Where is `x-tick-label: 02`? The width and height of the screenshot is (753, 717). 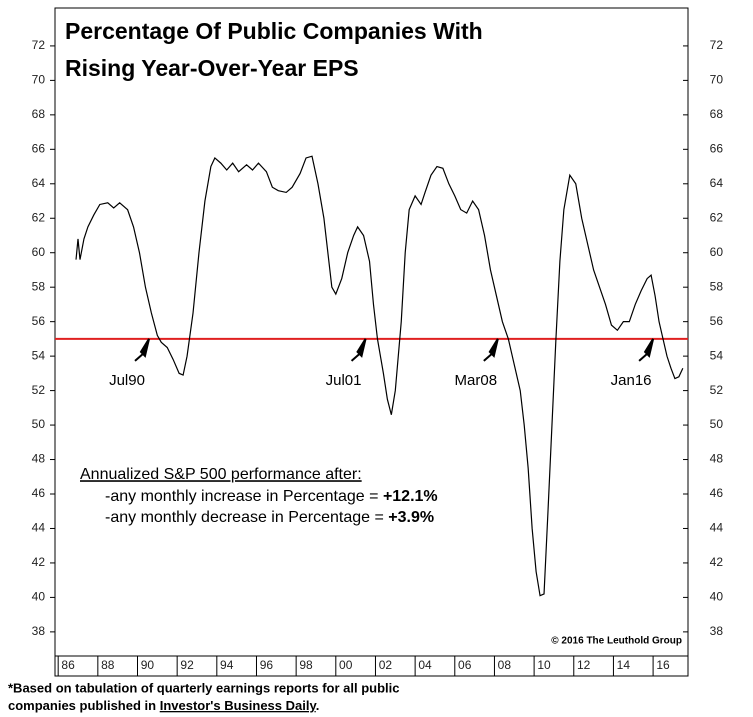 x-tick-label: 02 is located at coordinates (386, 665).